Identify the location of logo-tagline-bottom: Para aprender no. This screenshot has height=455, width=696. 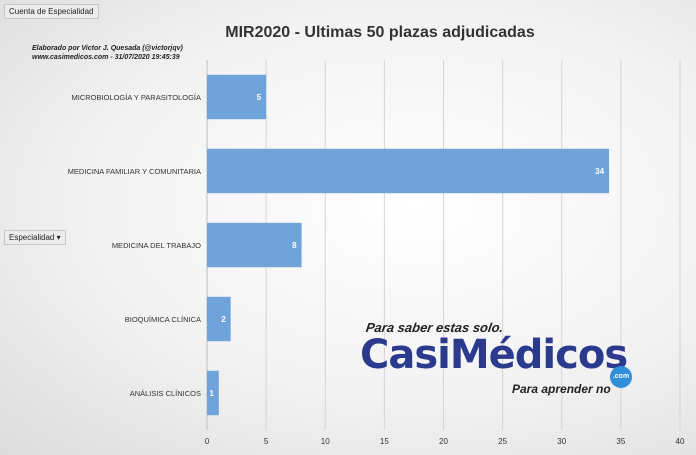
(561, 389).